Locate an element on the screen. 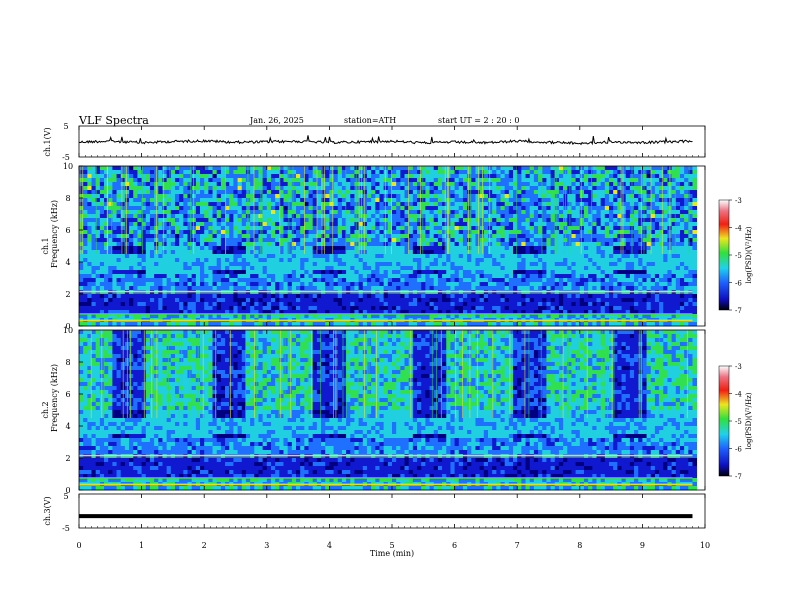  x-tick-label: 2 is located at coordinates (204, 545).